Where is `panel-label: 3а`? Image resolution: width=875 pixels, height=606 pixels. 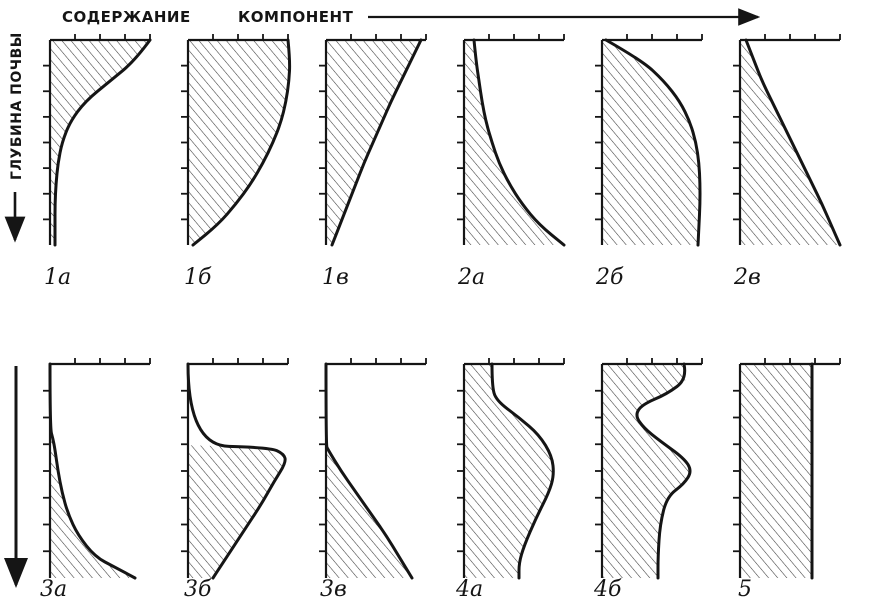 panel-label: 3а is located at coordinates (54, 589).